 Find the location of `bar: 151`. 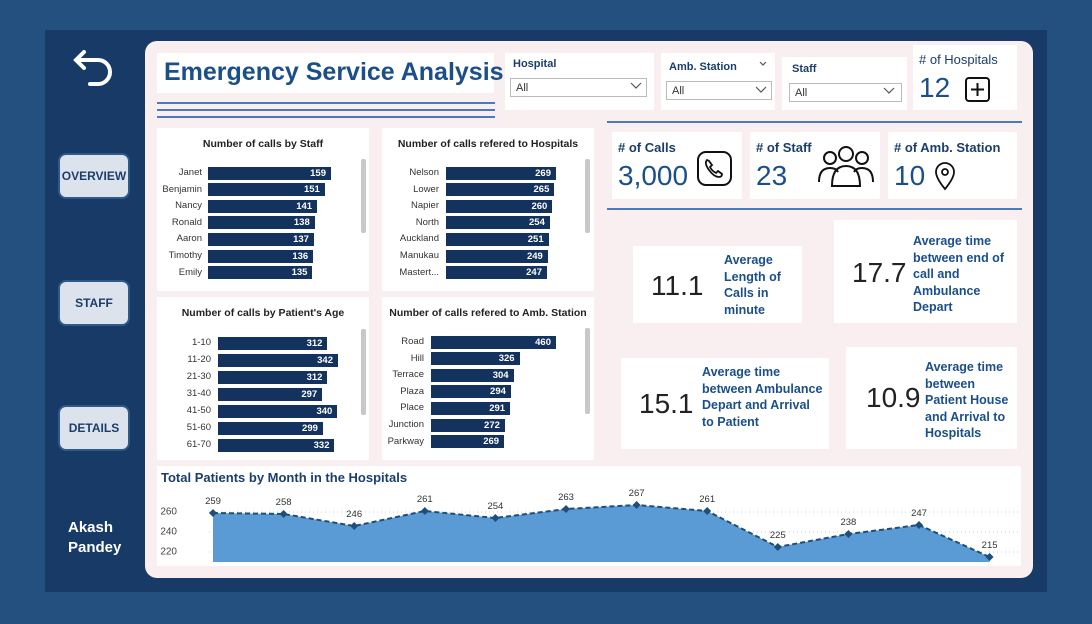

bar: 151 is located at coordinates (266, 190).